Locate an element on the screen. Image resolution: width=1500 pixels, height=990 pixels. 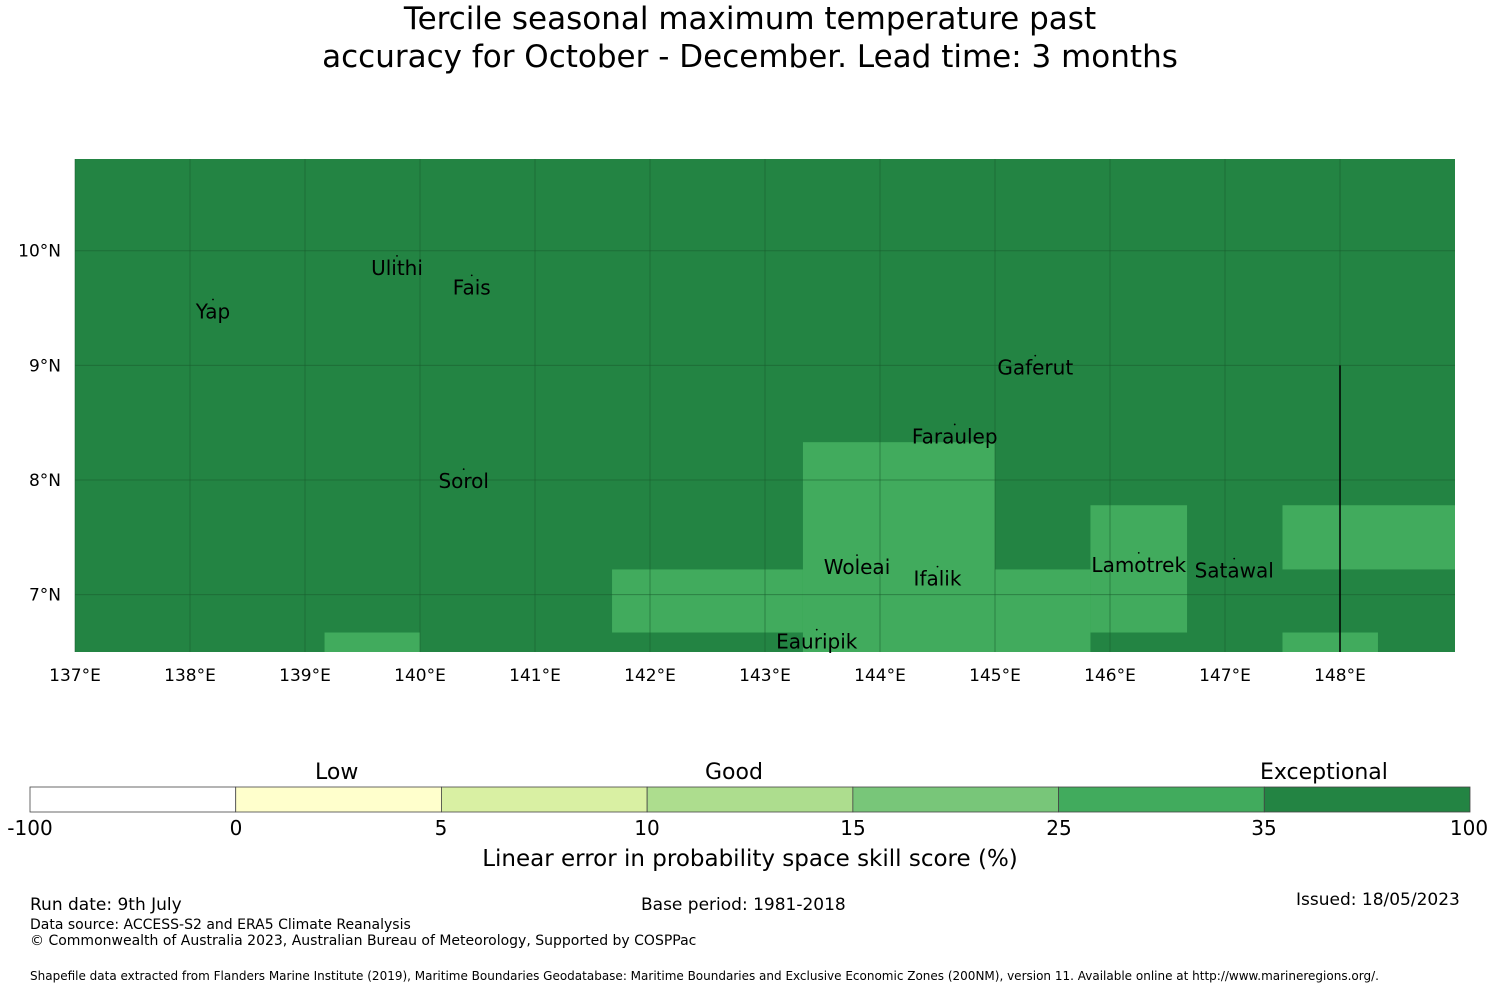
colorbar-tick: 5 is located at coordinates (441, 828).